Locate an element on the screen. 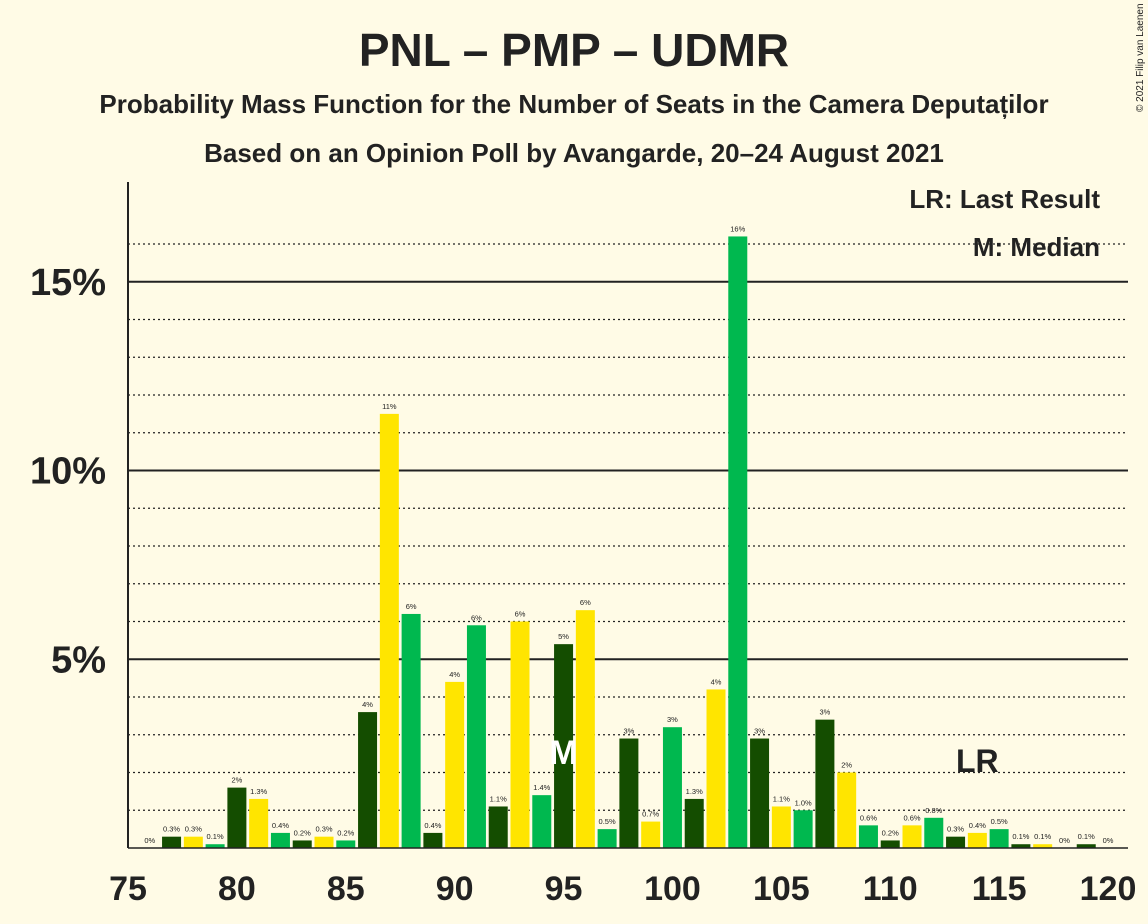 The width and height of the screenshot is (1148, 924). x-tick-label: 80 is located at coordinates (237, 889).